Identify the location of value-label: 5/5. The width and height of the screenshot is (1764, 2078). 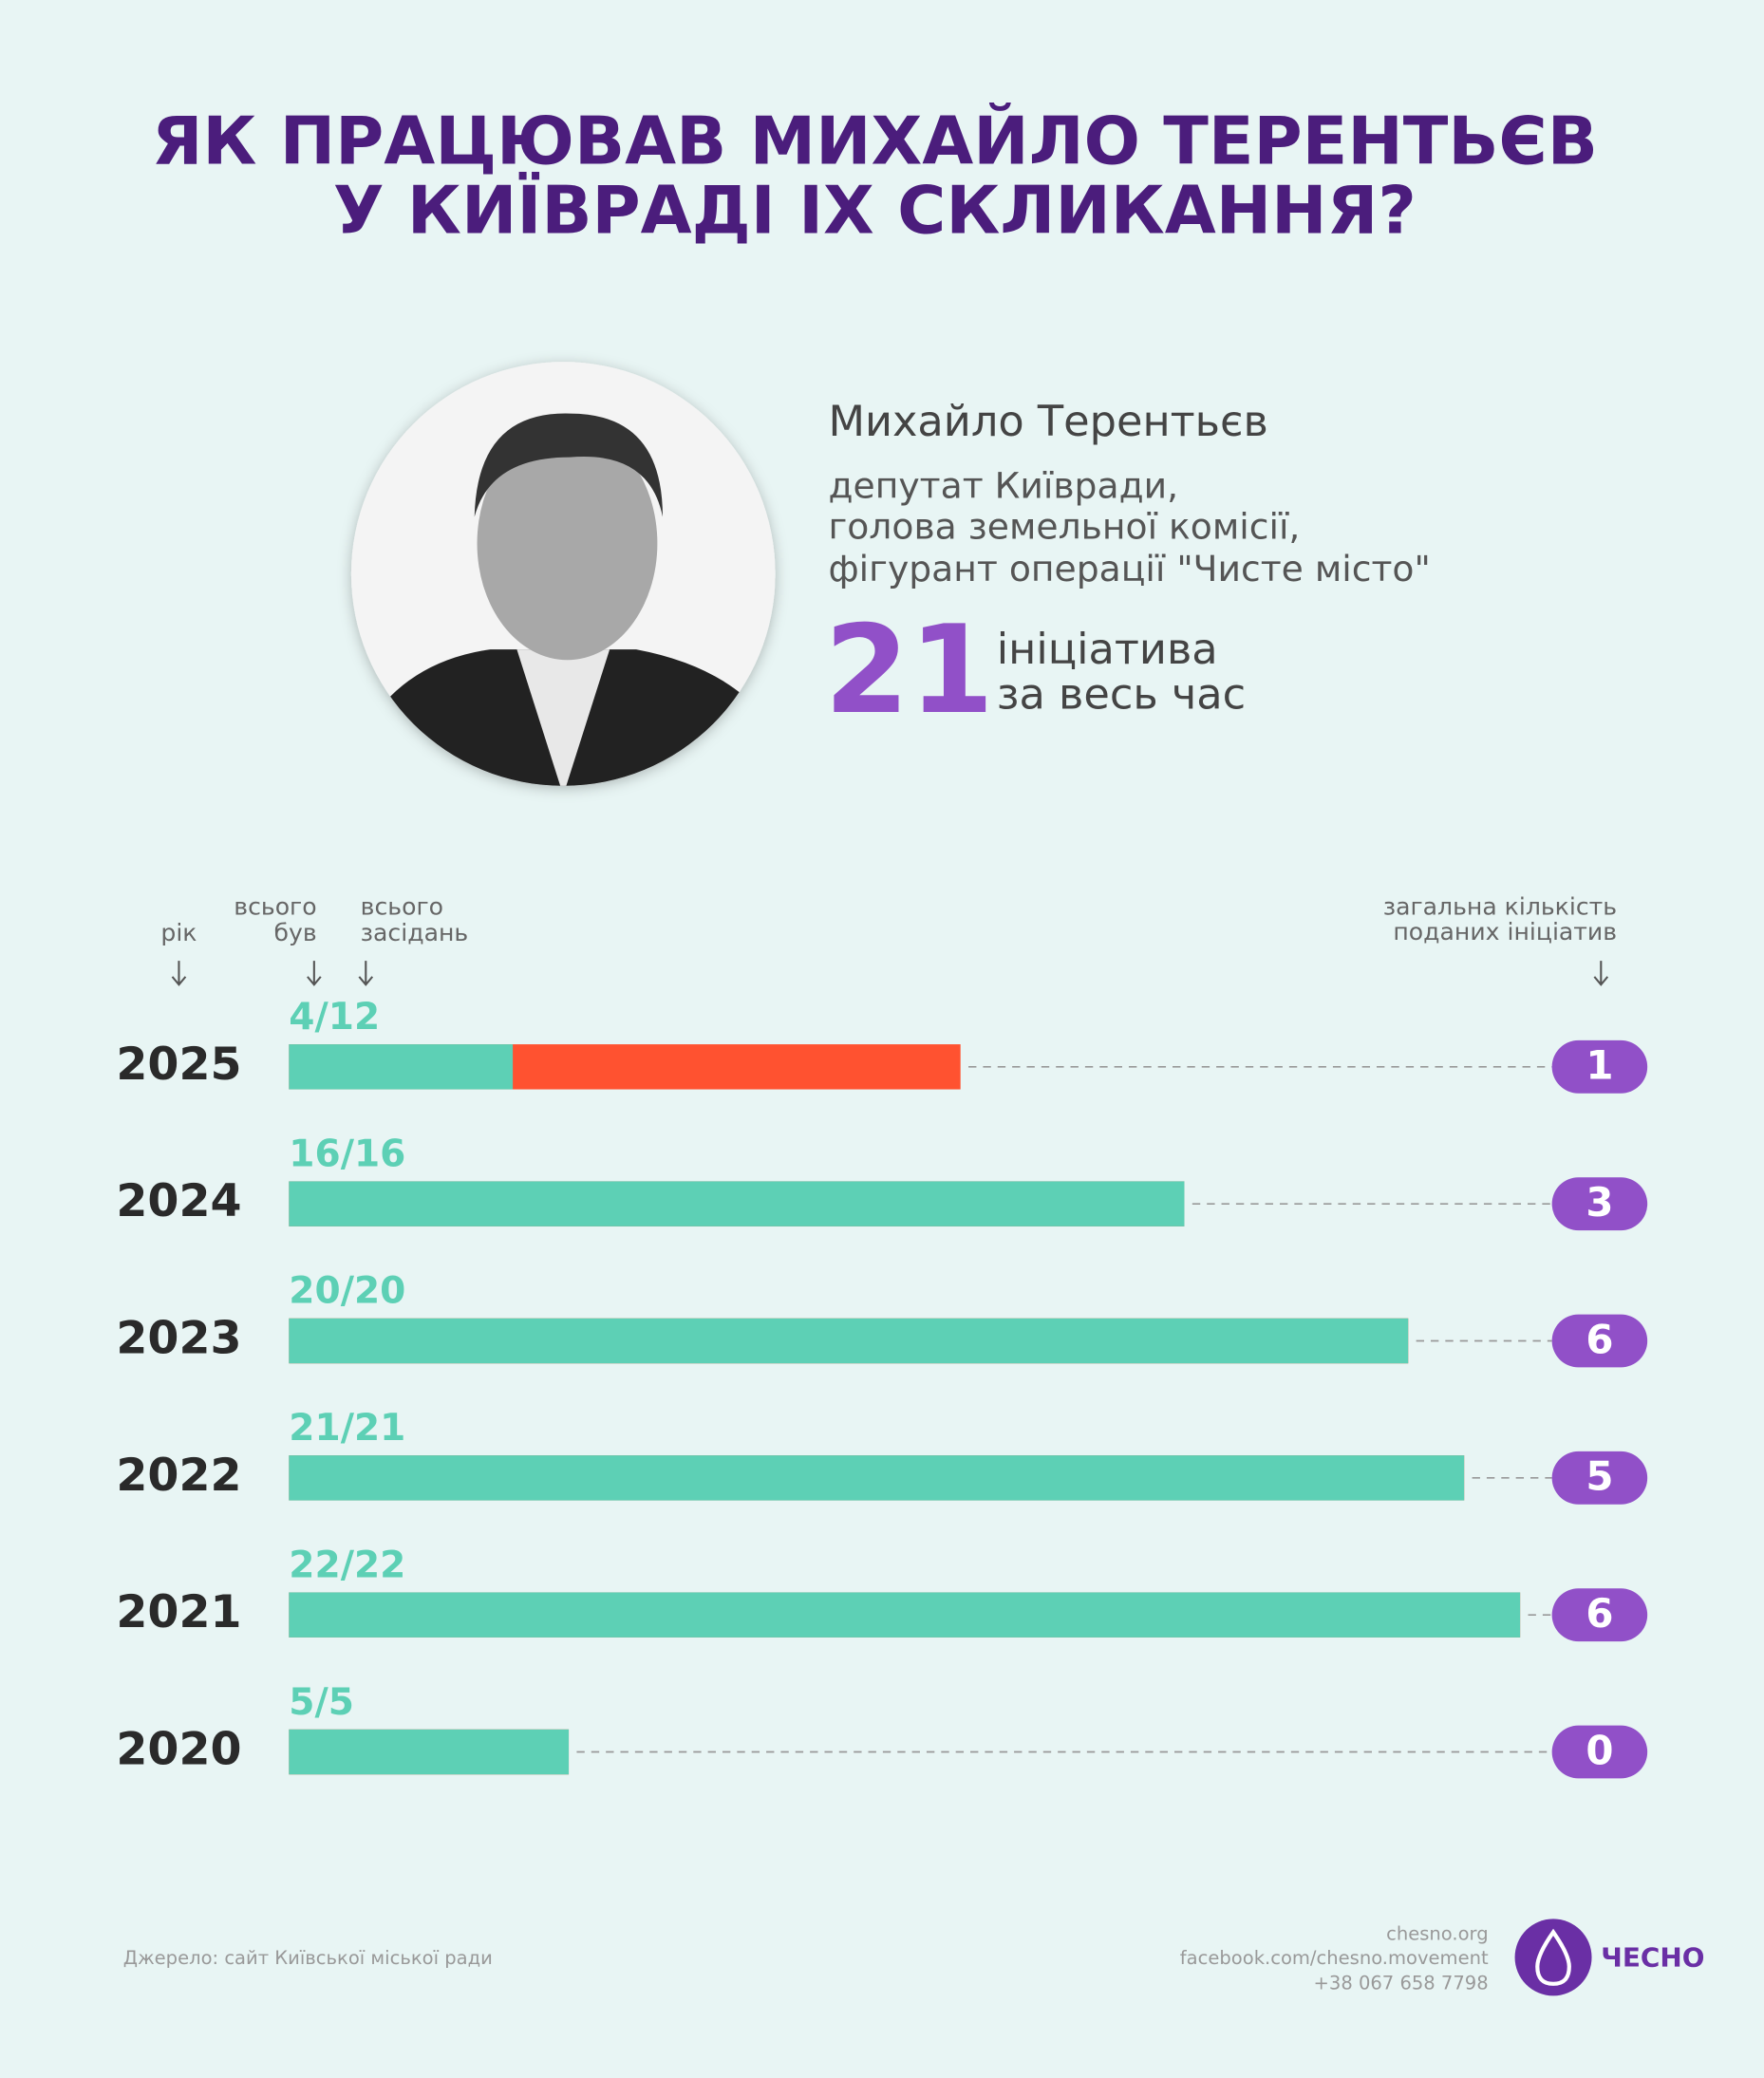
(322, 1703).